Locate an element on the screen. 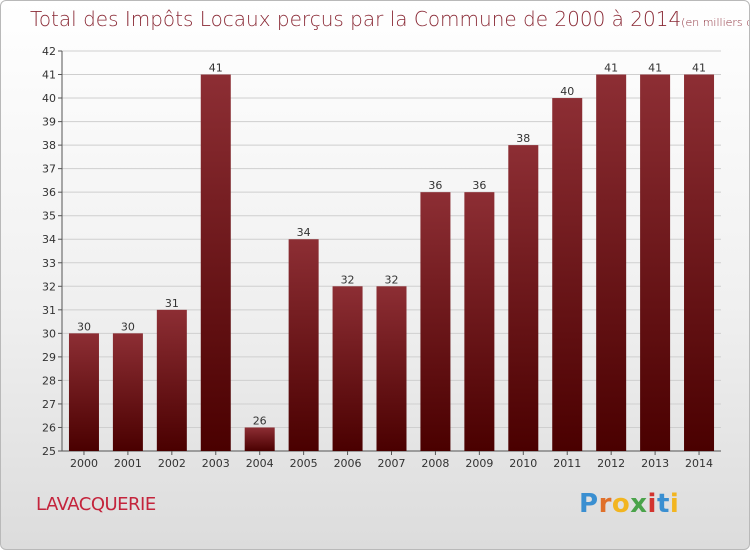  y-tick-label: 25 is located at coordinates (49, 451).